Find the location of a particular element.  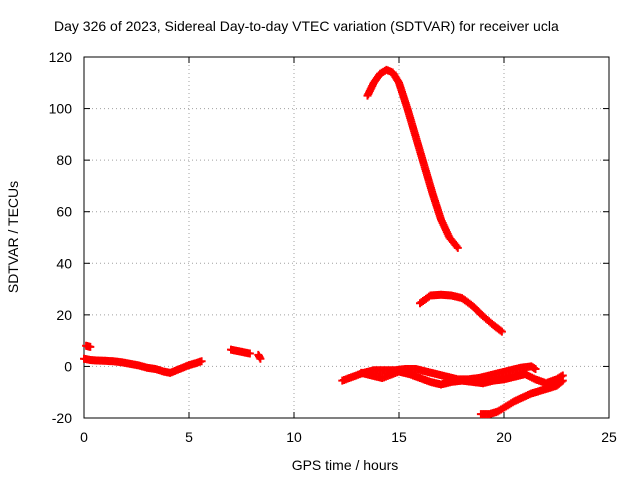

y-tick-label: 60 is located at coordinates (64, 212).